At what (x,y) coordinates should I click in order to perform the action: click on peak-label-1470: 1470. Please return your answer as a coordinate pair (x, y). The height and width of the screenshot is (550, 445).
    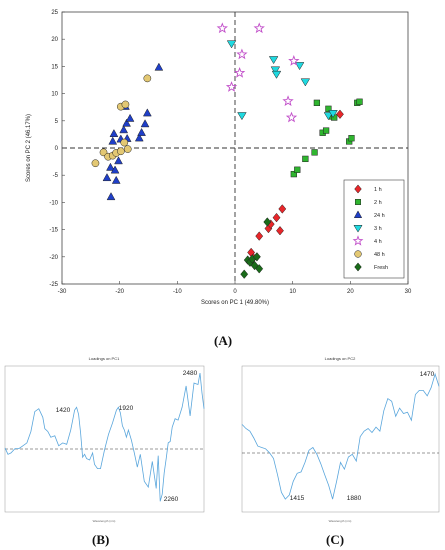
    Looking at the image, I should click on (427, 374).